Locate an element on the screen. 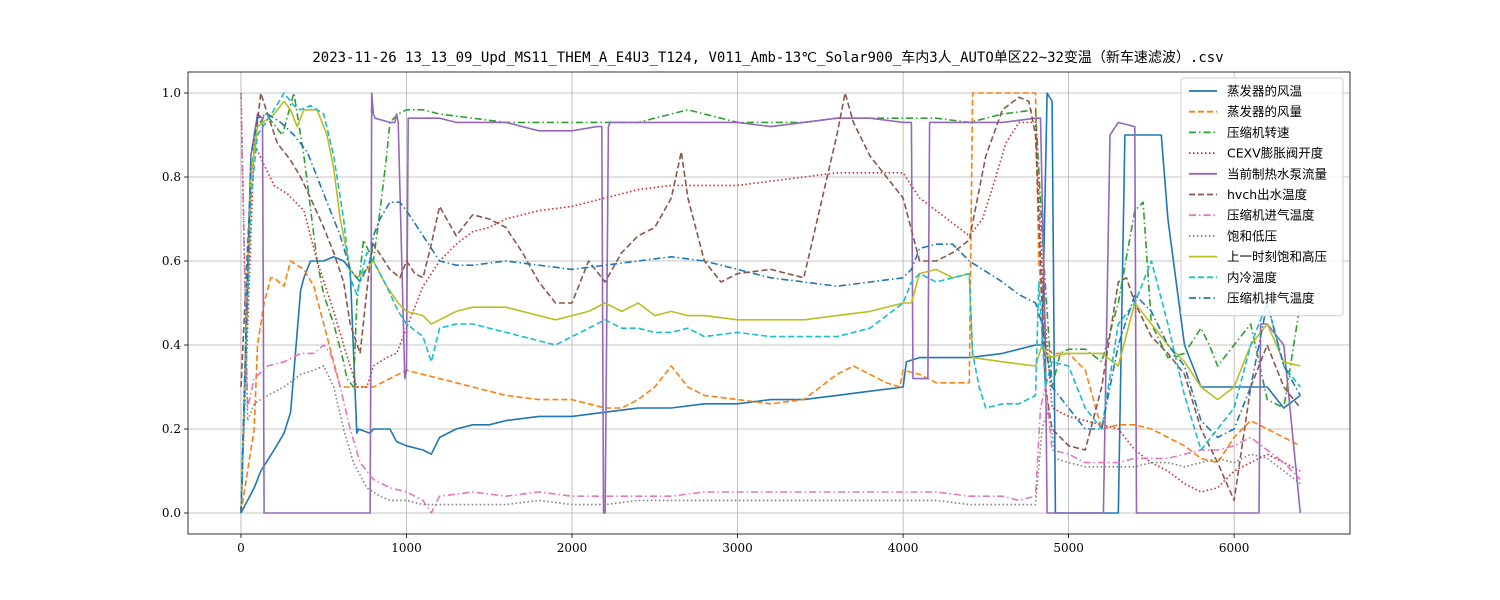 The height and width of the screenshot is (600, 1500). legend-label: 上一时刻饱和高压 is located at coordinates (1277, 256).